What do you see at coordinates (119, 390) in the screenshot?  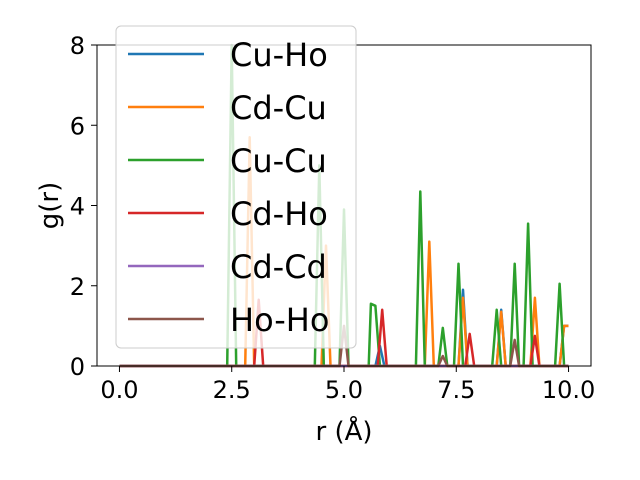 I see `x-tick-label: 0.0` at bounding box center [119, 390].